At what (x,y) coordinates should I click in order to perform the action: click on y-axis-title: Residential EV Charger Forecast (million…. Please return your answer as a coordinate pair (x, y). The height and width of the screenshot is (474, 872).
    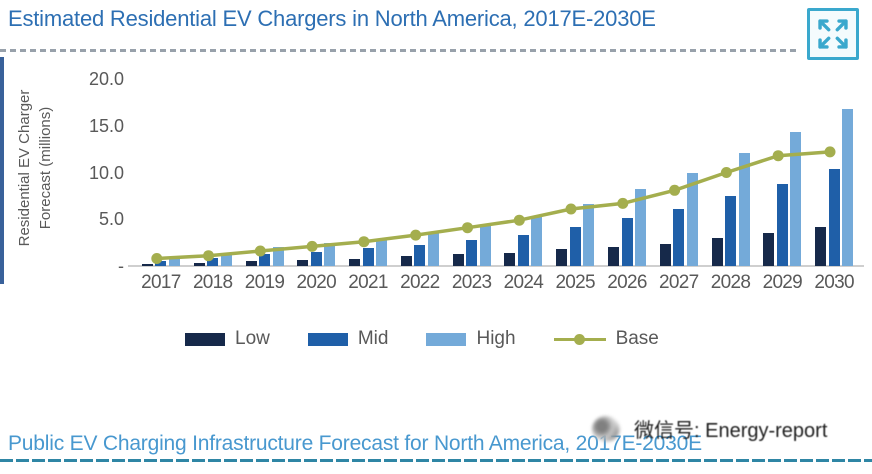
    Looking at the image, I should click on (36, 168).